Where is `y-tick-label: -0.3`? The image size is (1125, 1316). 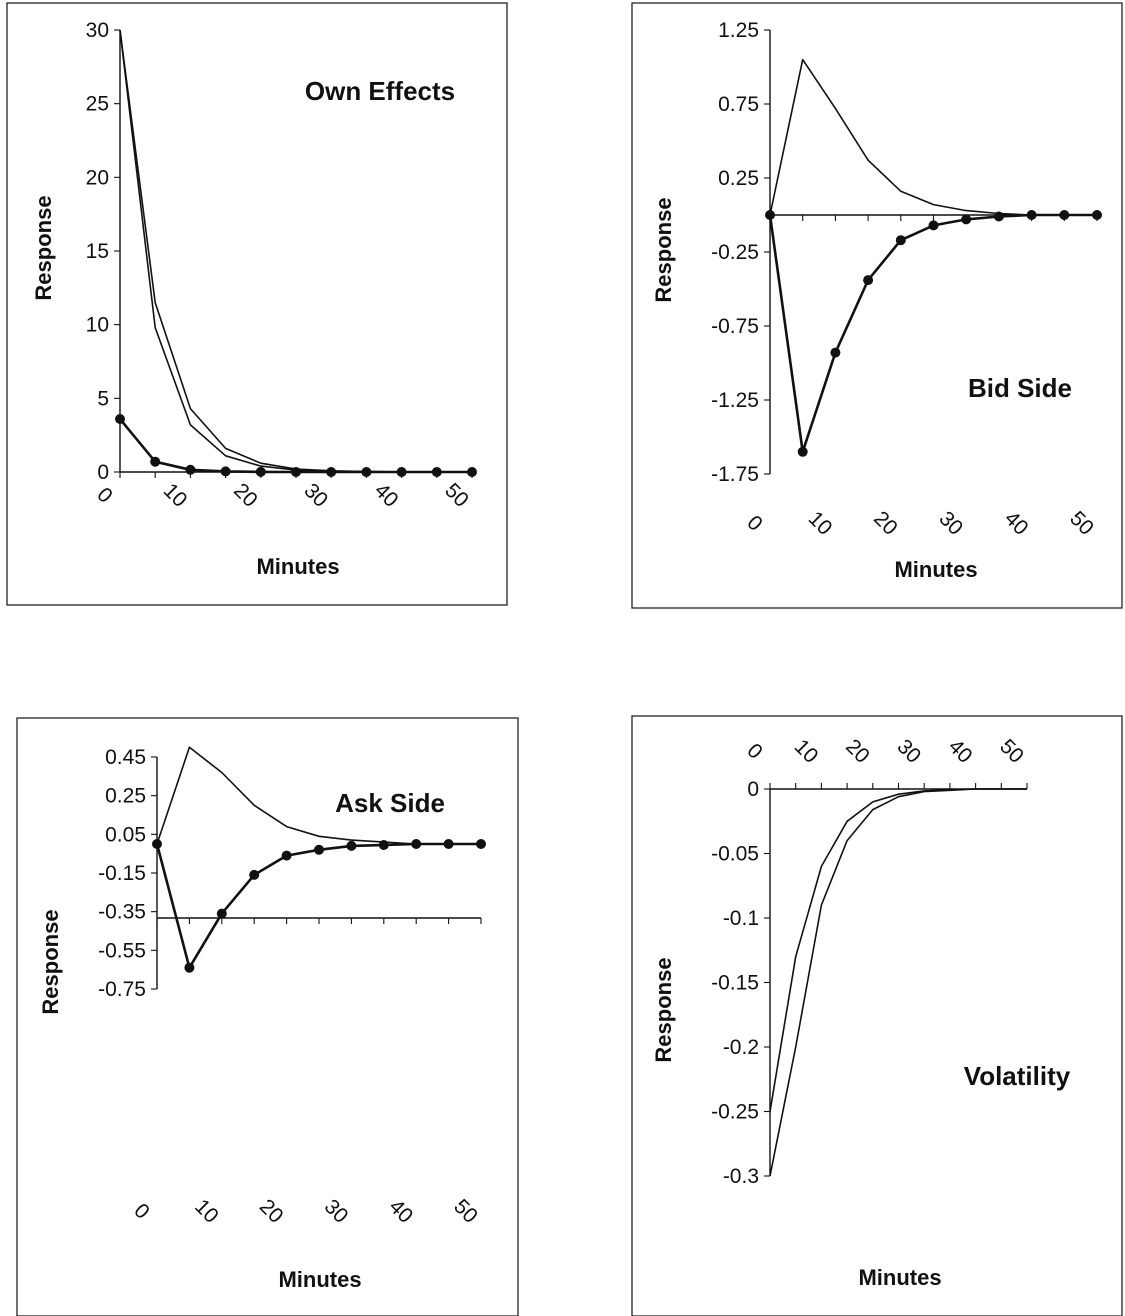 y-tick-label: -0.3 is located at coordinates (741, 1176).